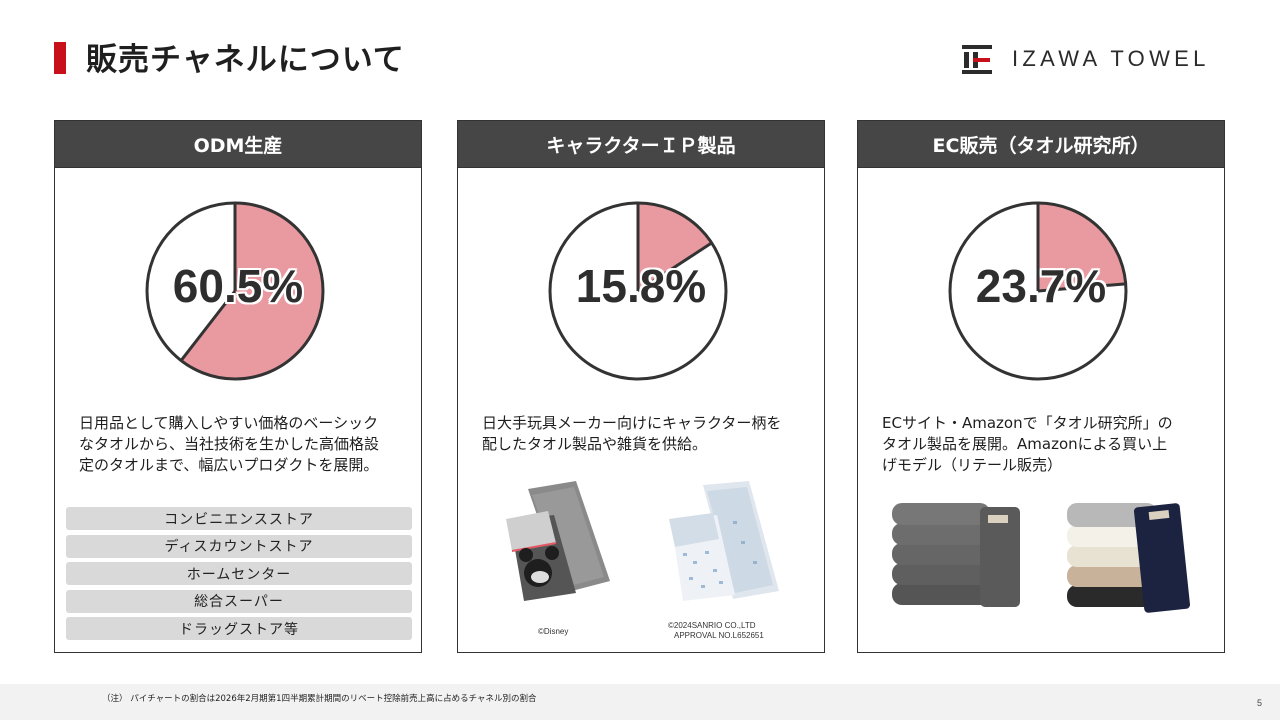  Describe the element at coordinates (553, 631) in the screenshot. I see `copyright-disney: ©Disney` at that location.